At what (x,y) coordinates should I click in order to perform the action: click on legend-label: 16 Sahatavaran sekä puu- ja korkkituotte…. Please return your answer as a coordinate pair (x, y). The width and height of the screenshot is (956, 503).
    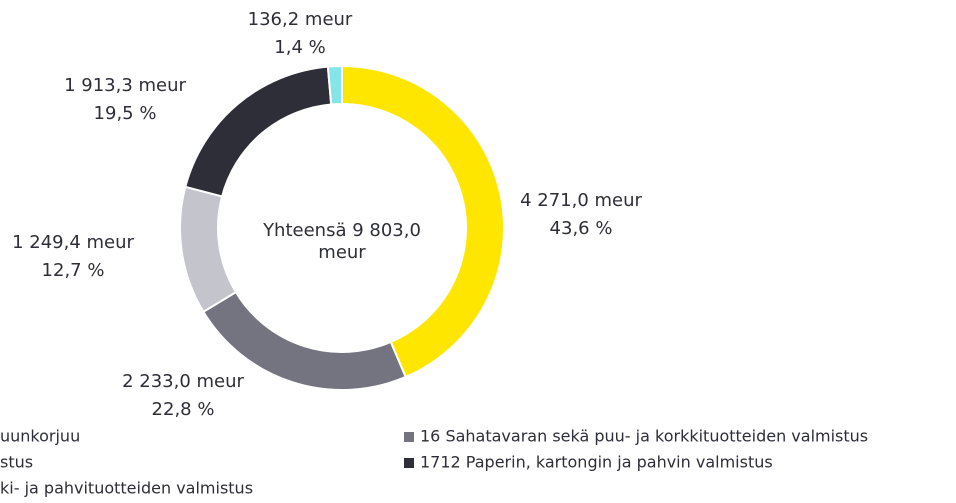
    Looking at the image, I should click on (644, 436).